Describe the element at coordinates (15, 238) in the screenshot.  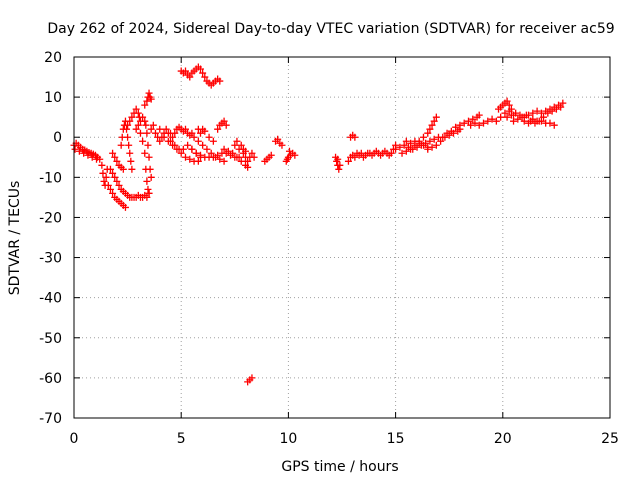
I see `y-axis-label: SDTVAR / TECUs` at that location.